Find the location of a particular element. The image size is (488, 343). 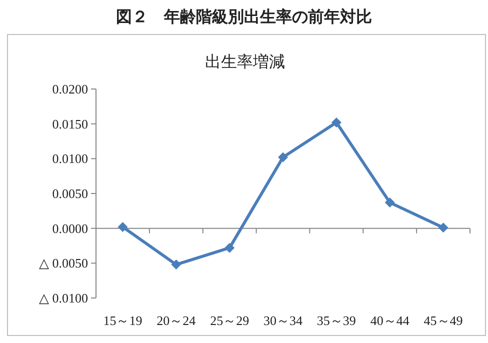

x-tick-label: 45～49 is located at coordinates (443, 320).